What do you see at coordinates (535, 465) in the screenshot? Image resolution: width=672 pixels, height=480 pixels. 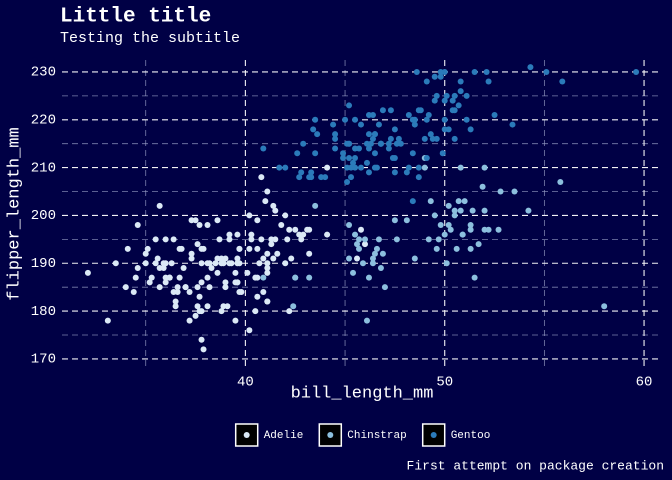 I see `caption: First attempt on package creation` at bounding box center [535, 465].